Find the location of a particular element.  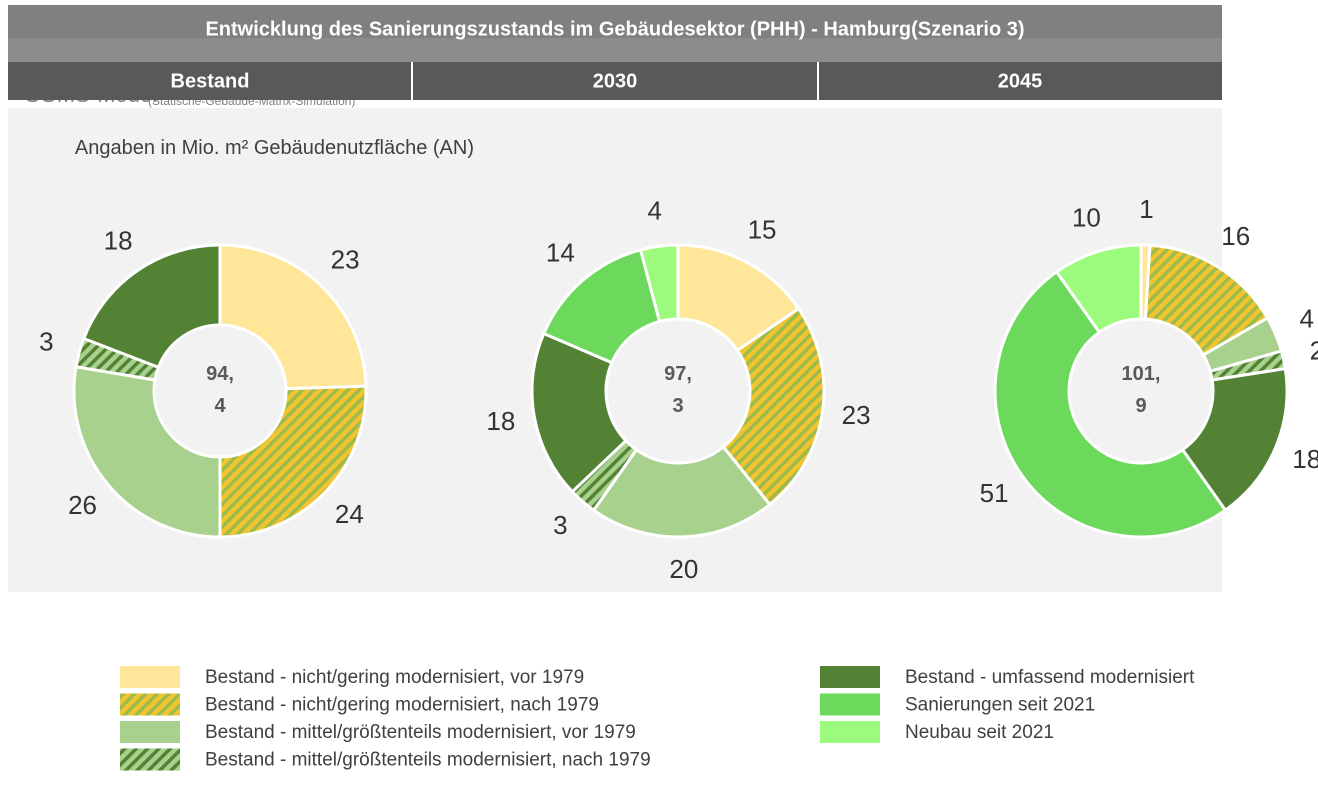

total-label: 101, 9 is located at coordinates (1141, 390).